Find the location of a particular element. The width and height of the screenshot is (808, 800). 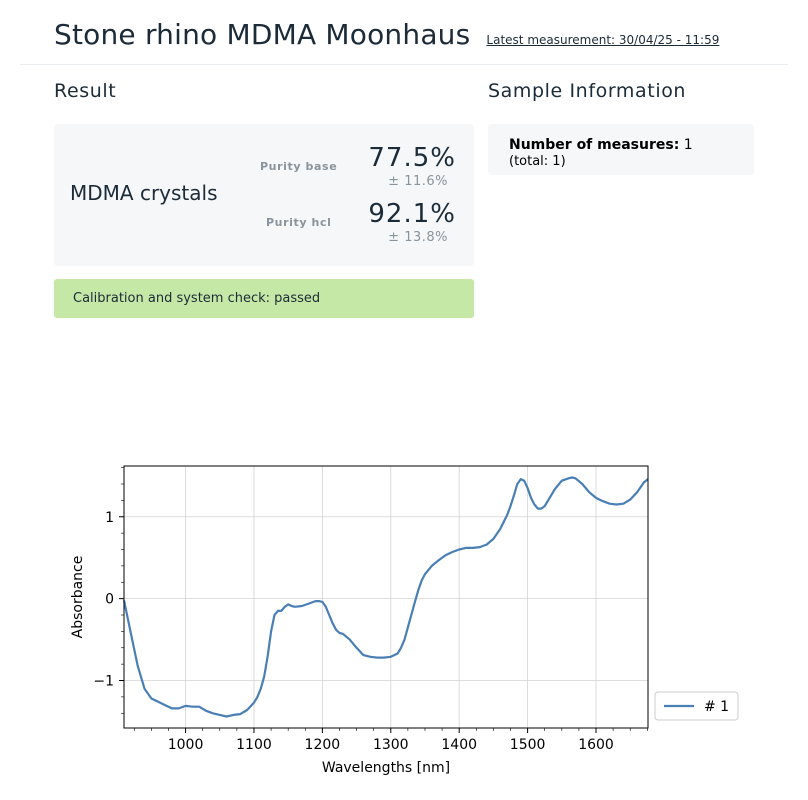

purity-hcl-label: Purity hcl is located at coordinates (299, 222).